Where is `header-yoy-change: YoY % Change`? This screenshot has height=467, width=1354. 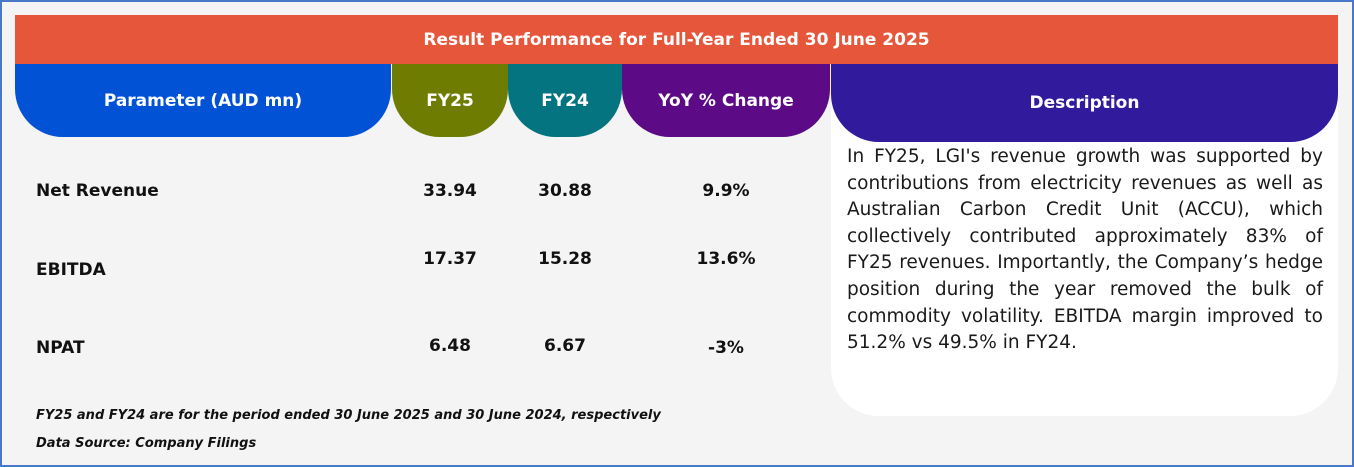
header-yoy-change: YoY % Change is located at coordinates (726, 100).